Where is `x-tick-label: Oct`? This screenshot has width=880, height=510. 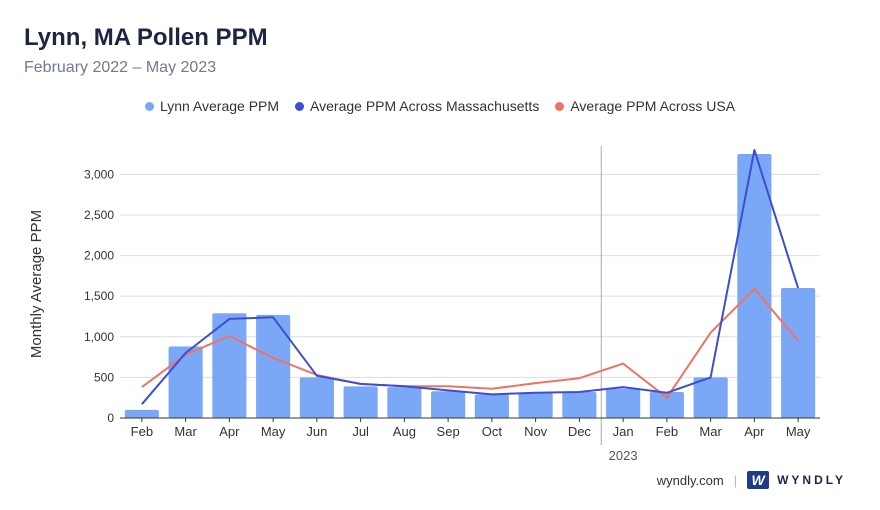
x-tick-label: Oct is located at coordinates (492, 431).